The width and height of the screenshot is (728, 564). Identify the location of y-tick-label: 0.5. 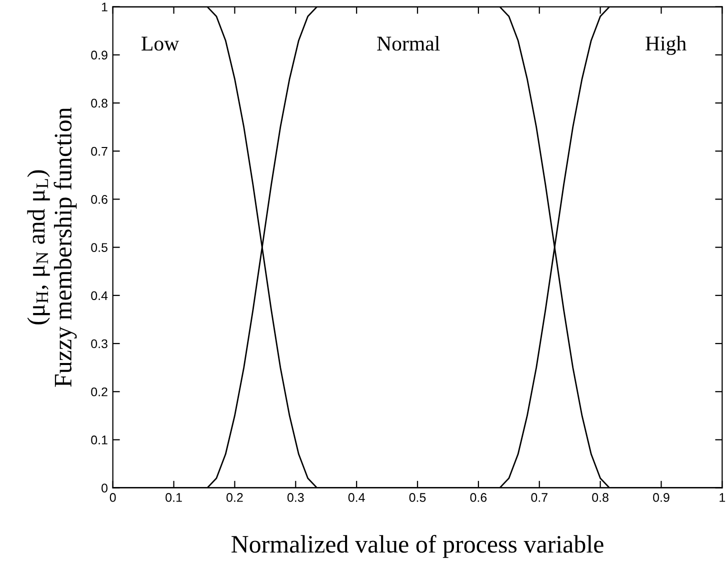
(99, 247).